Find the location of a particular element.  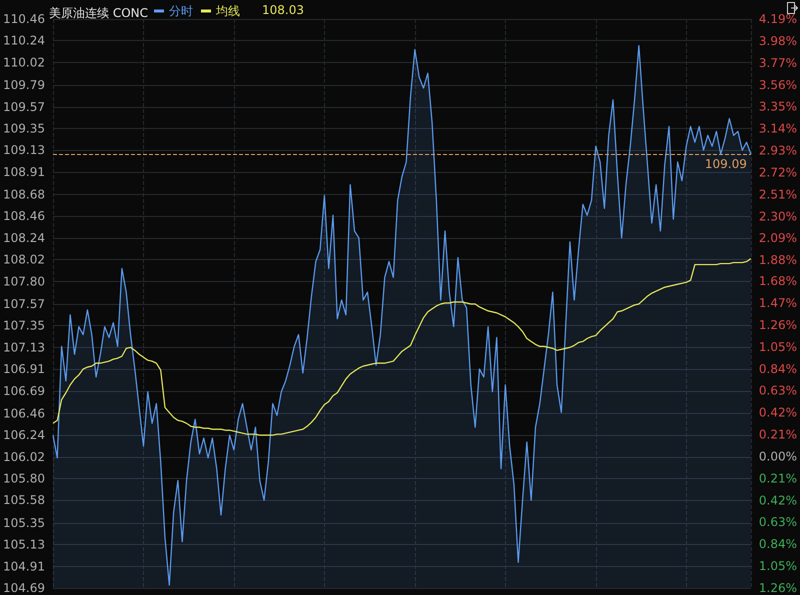

legend-label: 分时 is located at coordinates (181, 11).